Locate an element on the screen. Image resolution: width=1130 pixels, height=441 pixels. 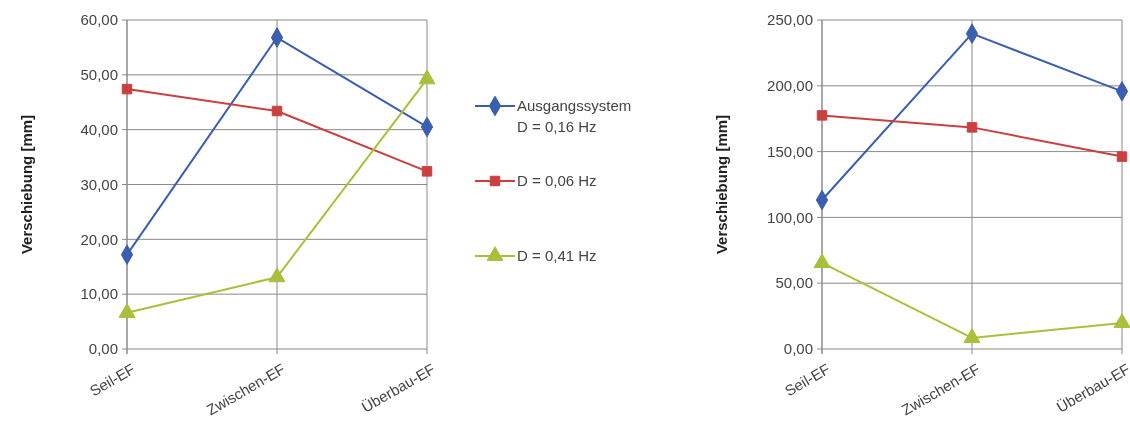
y-tick-label: 200,00 is located at coordinates (790, 86).